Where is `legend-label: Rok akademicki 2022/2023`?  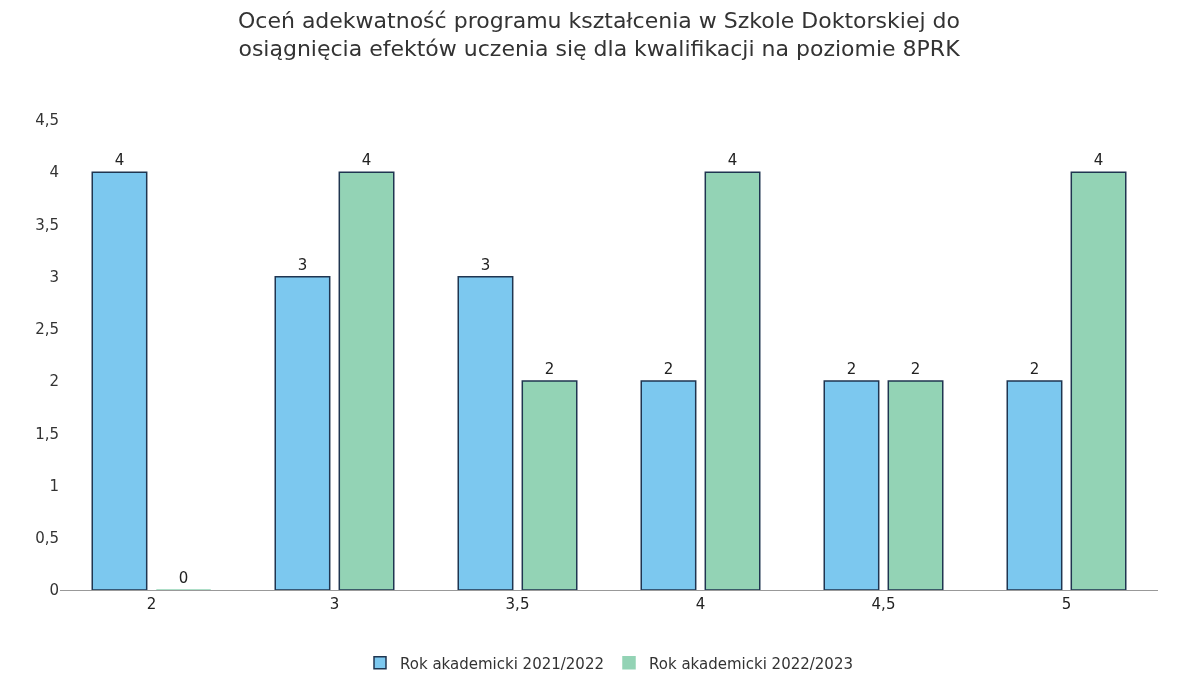 legend-label: Rok akademicki 2022/2023 is located at coordinates (751, 663).